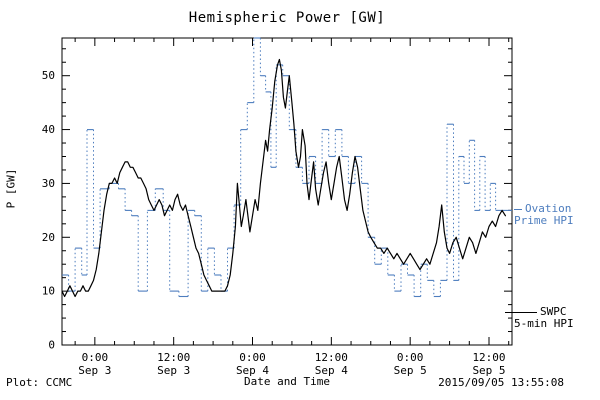 The image size is (600, 400). I want to click on legend-swpc-label-line1: SWPC, so click(553, 311).